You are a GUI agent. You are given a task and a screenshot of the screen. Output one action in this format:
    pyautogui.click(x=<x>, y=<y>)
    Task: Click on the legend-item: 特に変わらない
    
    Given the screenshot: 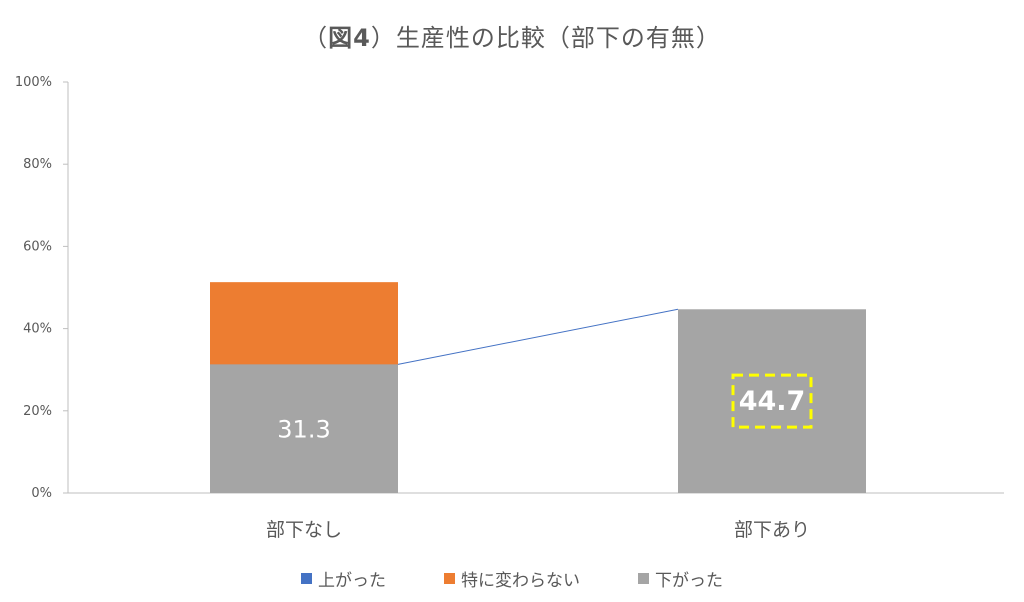 What is the action you would take?
    pyautogui.click(x=512, y=578)
    